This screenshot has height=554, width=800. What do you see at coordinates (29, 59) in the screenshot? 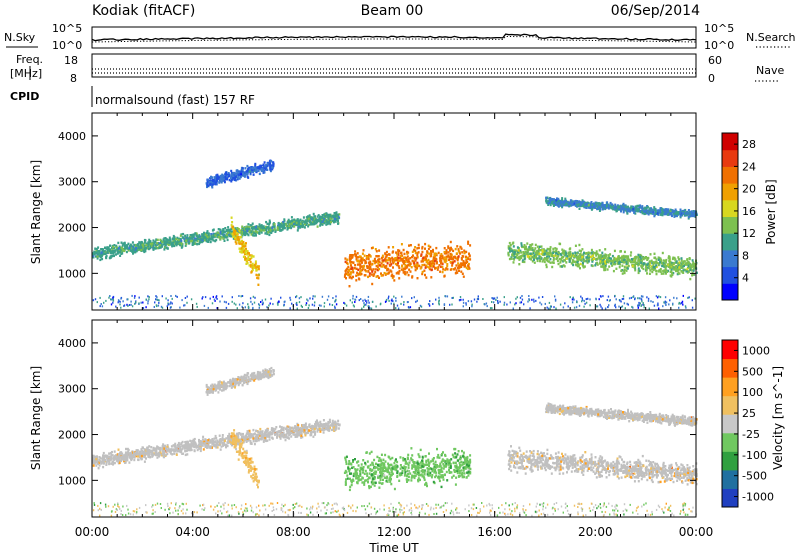
I see `freq-label: Freq.` at bounding box center [29, 59].